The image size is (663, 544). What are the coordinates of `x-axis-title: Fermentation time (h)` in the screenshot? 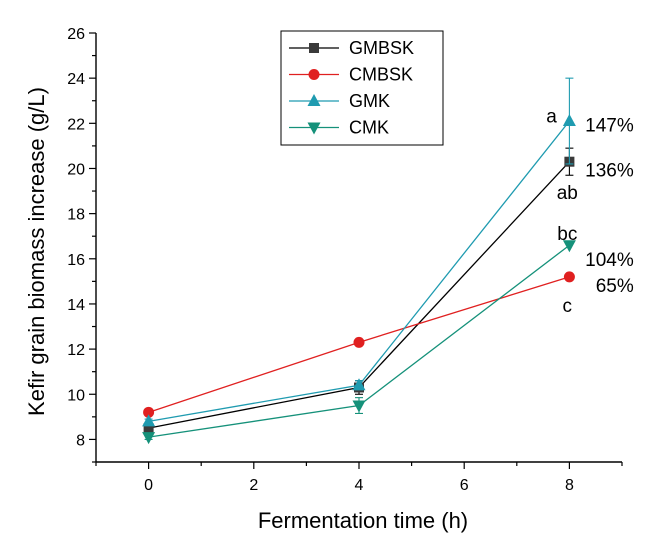 It's located at (363, 520).